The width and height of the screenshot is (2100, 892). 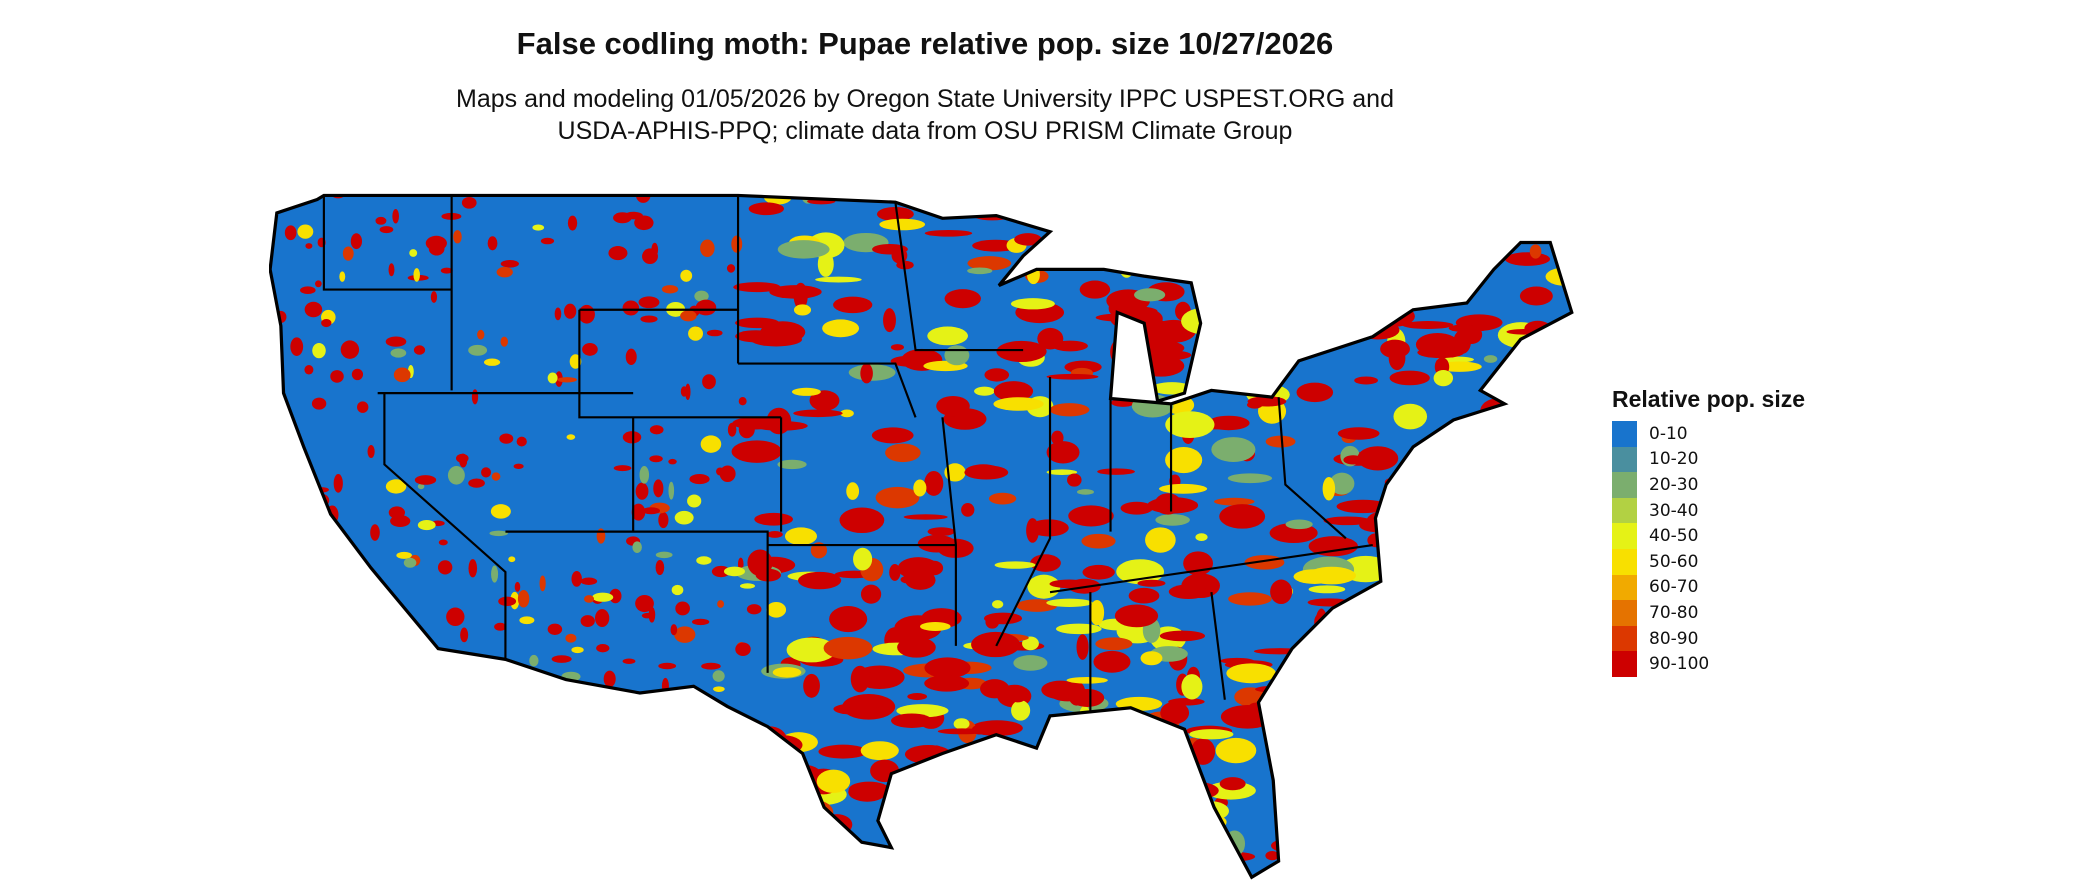 What do you see at coordinates (1708, 561) in the screenshot?
I see `legend-item: 50-60` at bounding box center [1708, 561].